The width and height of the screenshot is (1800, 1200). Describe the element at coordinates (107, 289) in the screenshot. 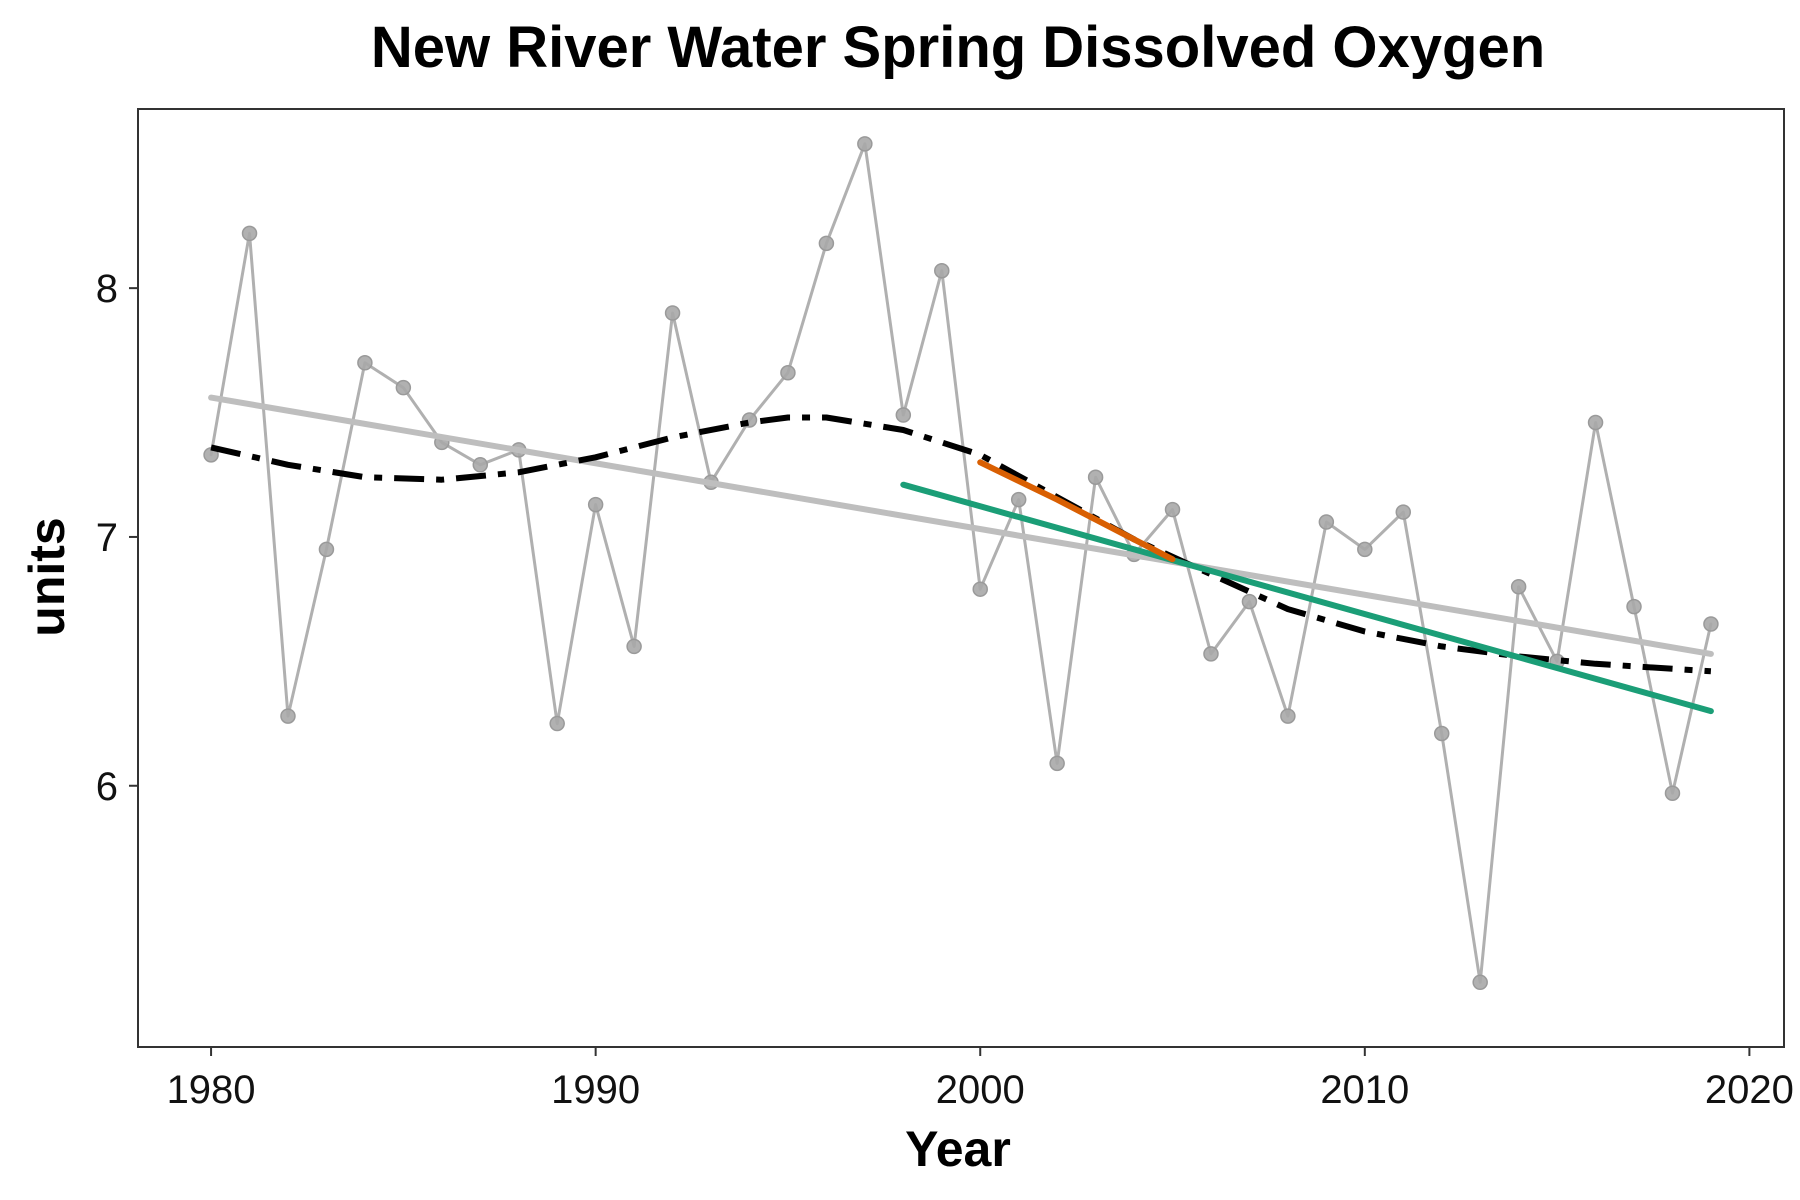

I see `y-tick-label: 8` at that location.